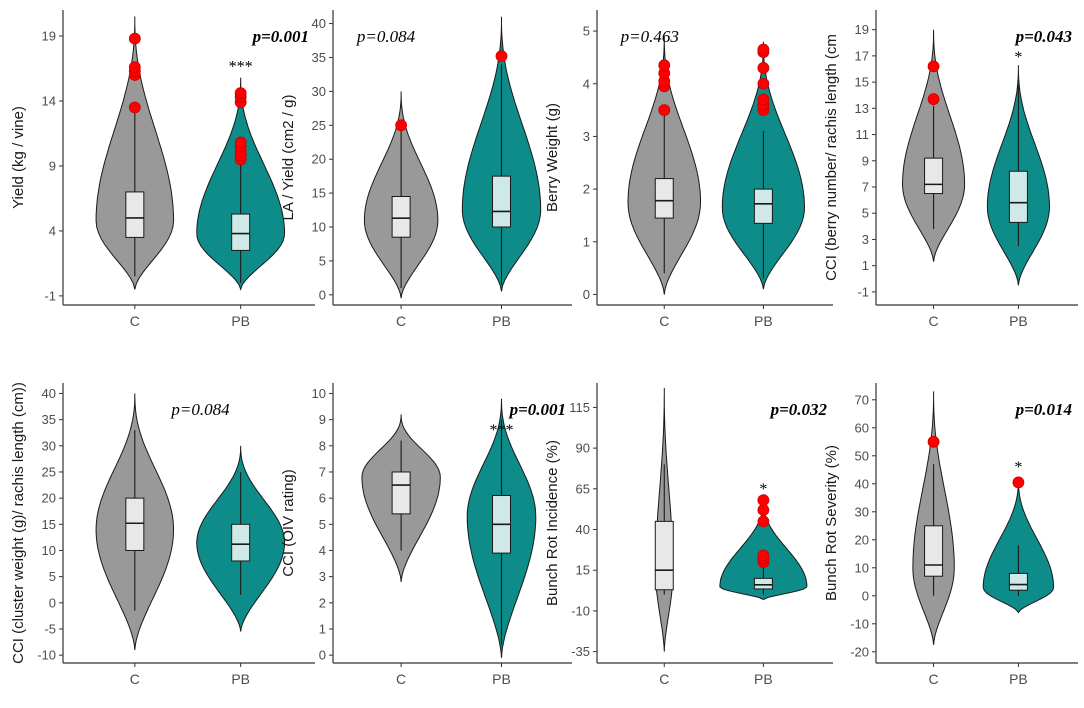 This screenshot has height=708, width=1084. Describe the element at coordinates (580, 651) in the screenshot. I see `y-tick-label: -35` at that location.